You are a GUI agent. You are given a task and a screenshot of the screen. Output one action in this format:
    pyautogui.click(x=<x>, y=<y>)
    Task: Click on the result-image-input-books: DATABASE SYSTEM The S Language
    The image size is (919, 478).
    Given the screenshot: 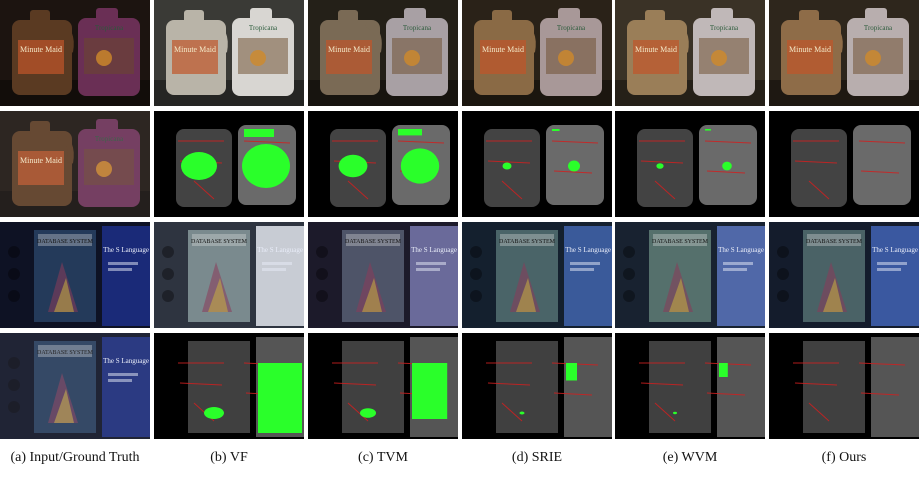 What is the action you would take?
    pyautogui.click(x=75, y=275)
    